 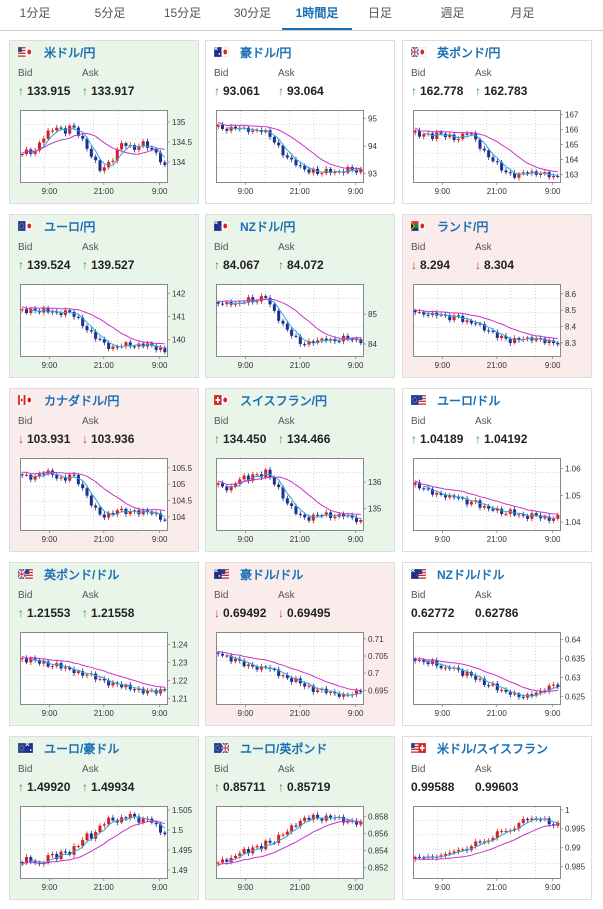 I want to click on ask-price: ↑ 139.527, so click(x=108, y=265).